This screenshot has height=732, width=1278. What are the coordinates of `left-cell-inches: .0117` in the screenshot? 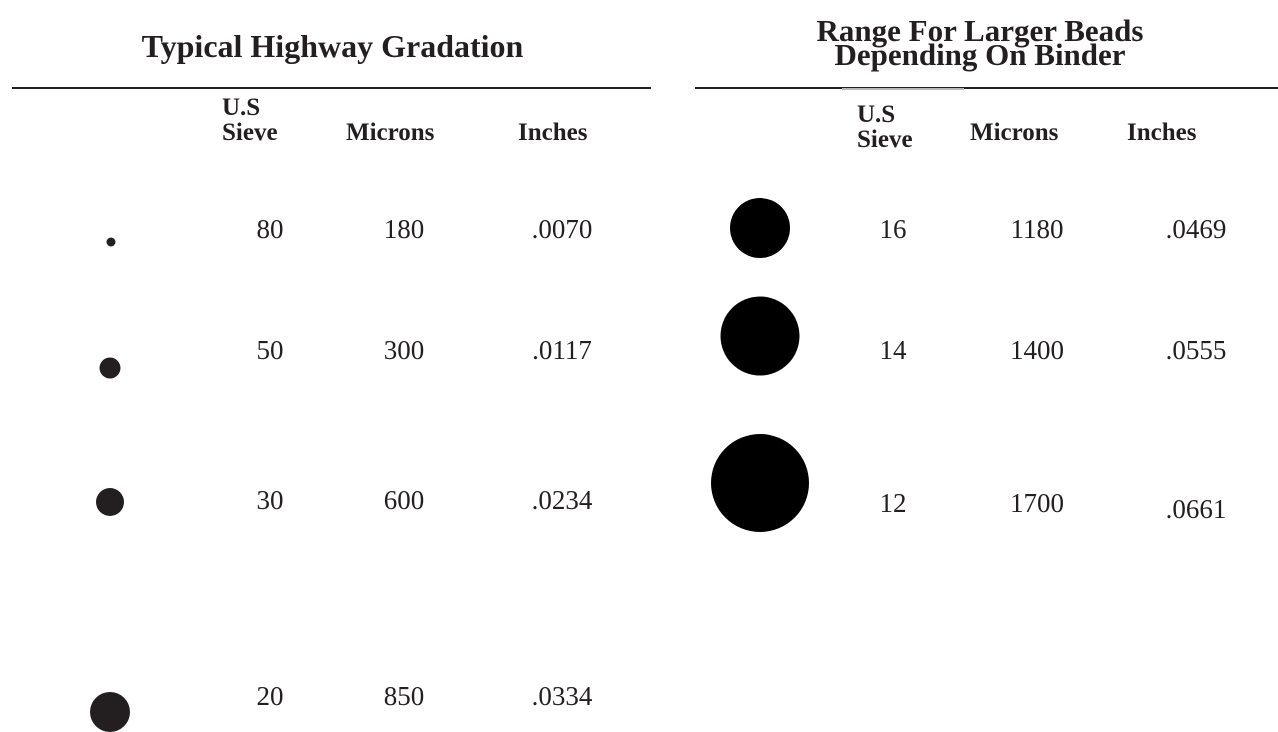 It's located at (562, 350).